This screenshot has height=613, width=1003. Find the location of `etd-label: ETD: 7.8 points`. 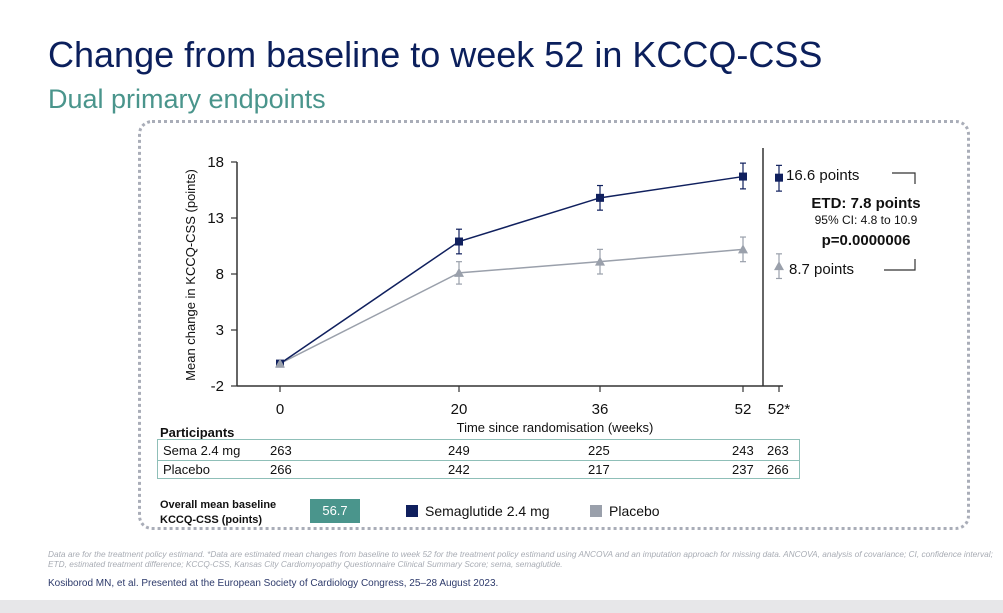

etd-label: ETD: 7.8 points is located at coordinates (865, 203).